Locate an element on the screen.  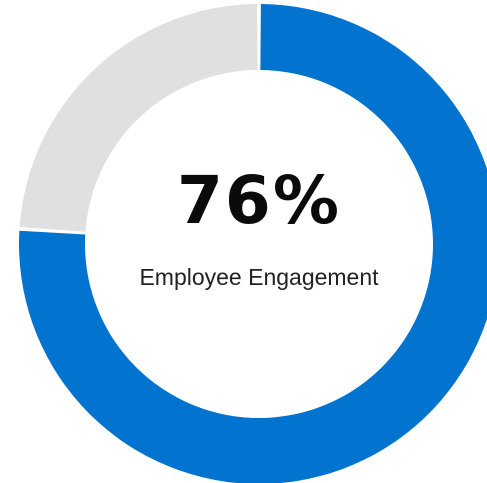
center-label: Employee Engagement is located at coordinates (259, 277).